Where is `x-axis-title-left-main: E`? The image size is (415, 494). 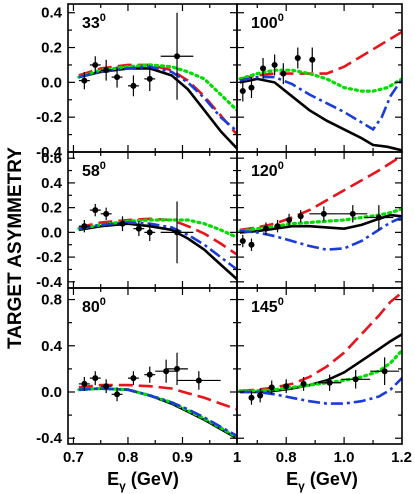 x-axis-title-left-main: E is located at coordinates (113, 479).